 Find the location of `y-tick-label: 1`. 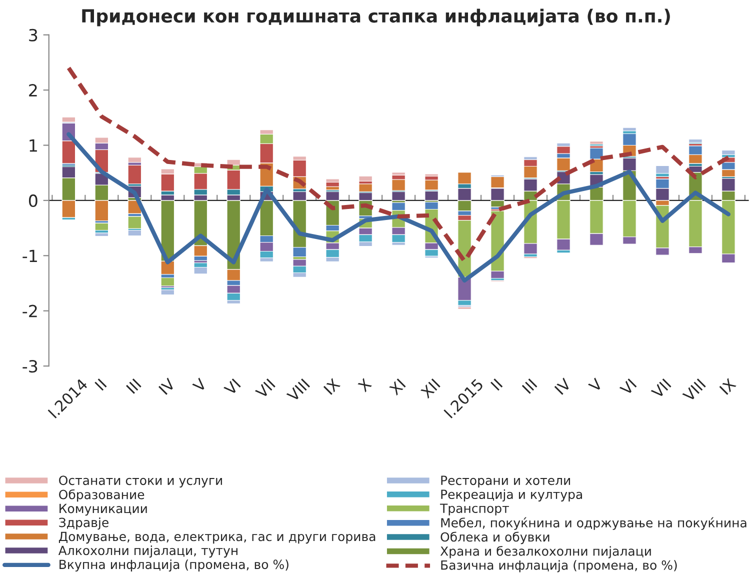

y-tick-label: 1 is located at coordinates (33, 145).